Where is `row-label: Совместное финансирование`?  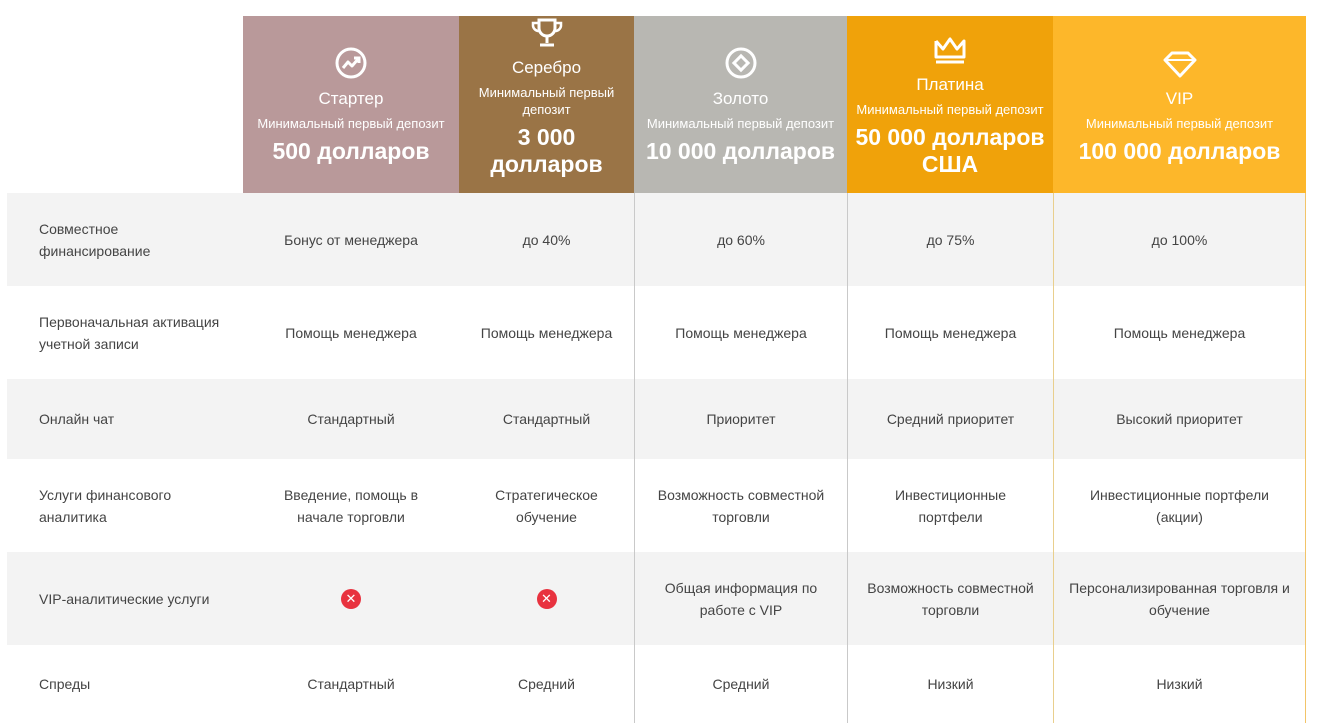 row-label: Совместное финансирование is located at coordinates (125, 239).